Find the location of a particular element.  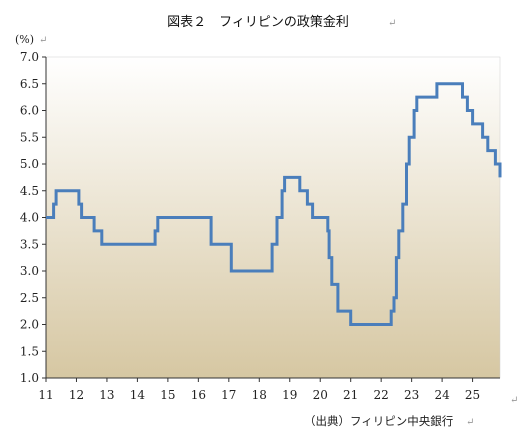

x-tick-label: 22 is located at coordinates (381, 395).